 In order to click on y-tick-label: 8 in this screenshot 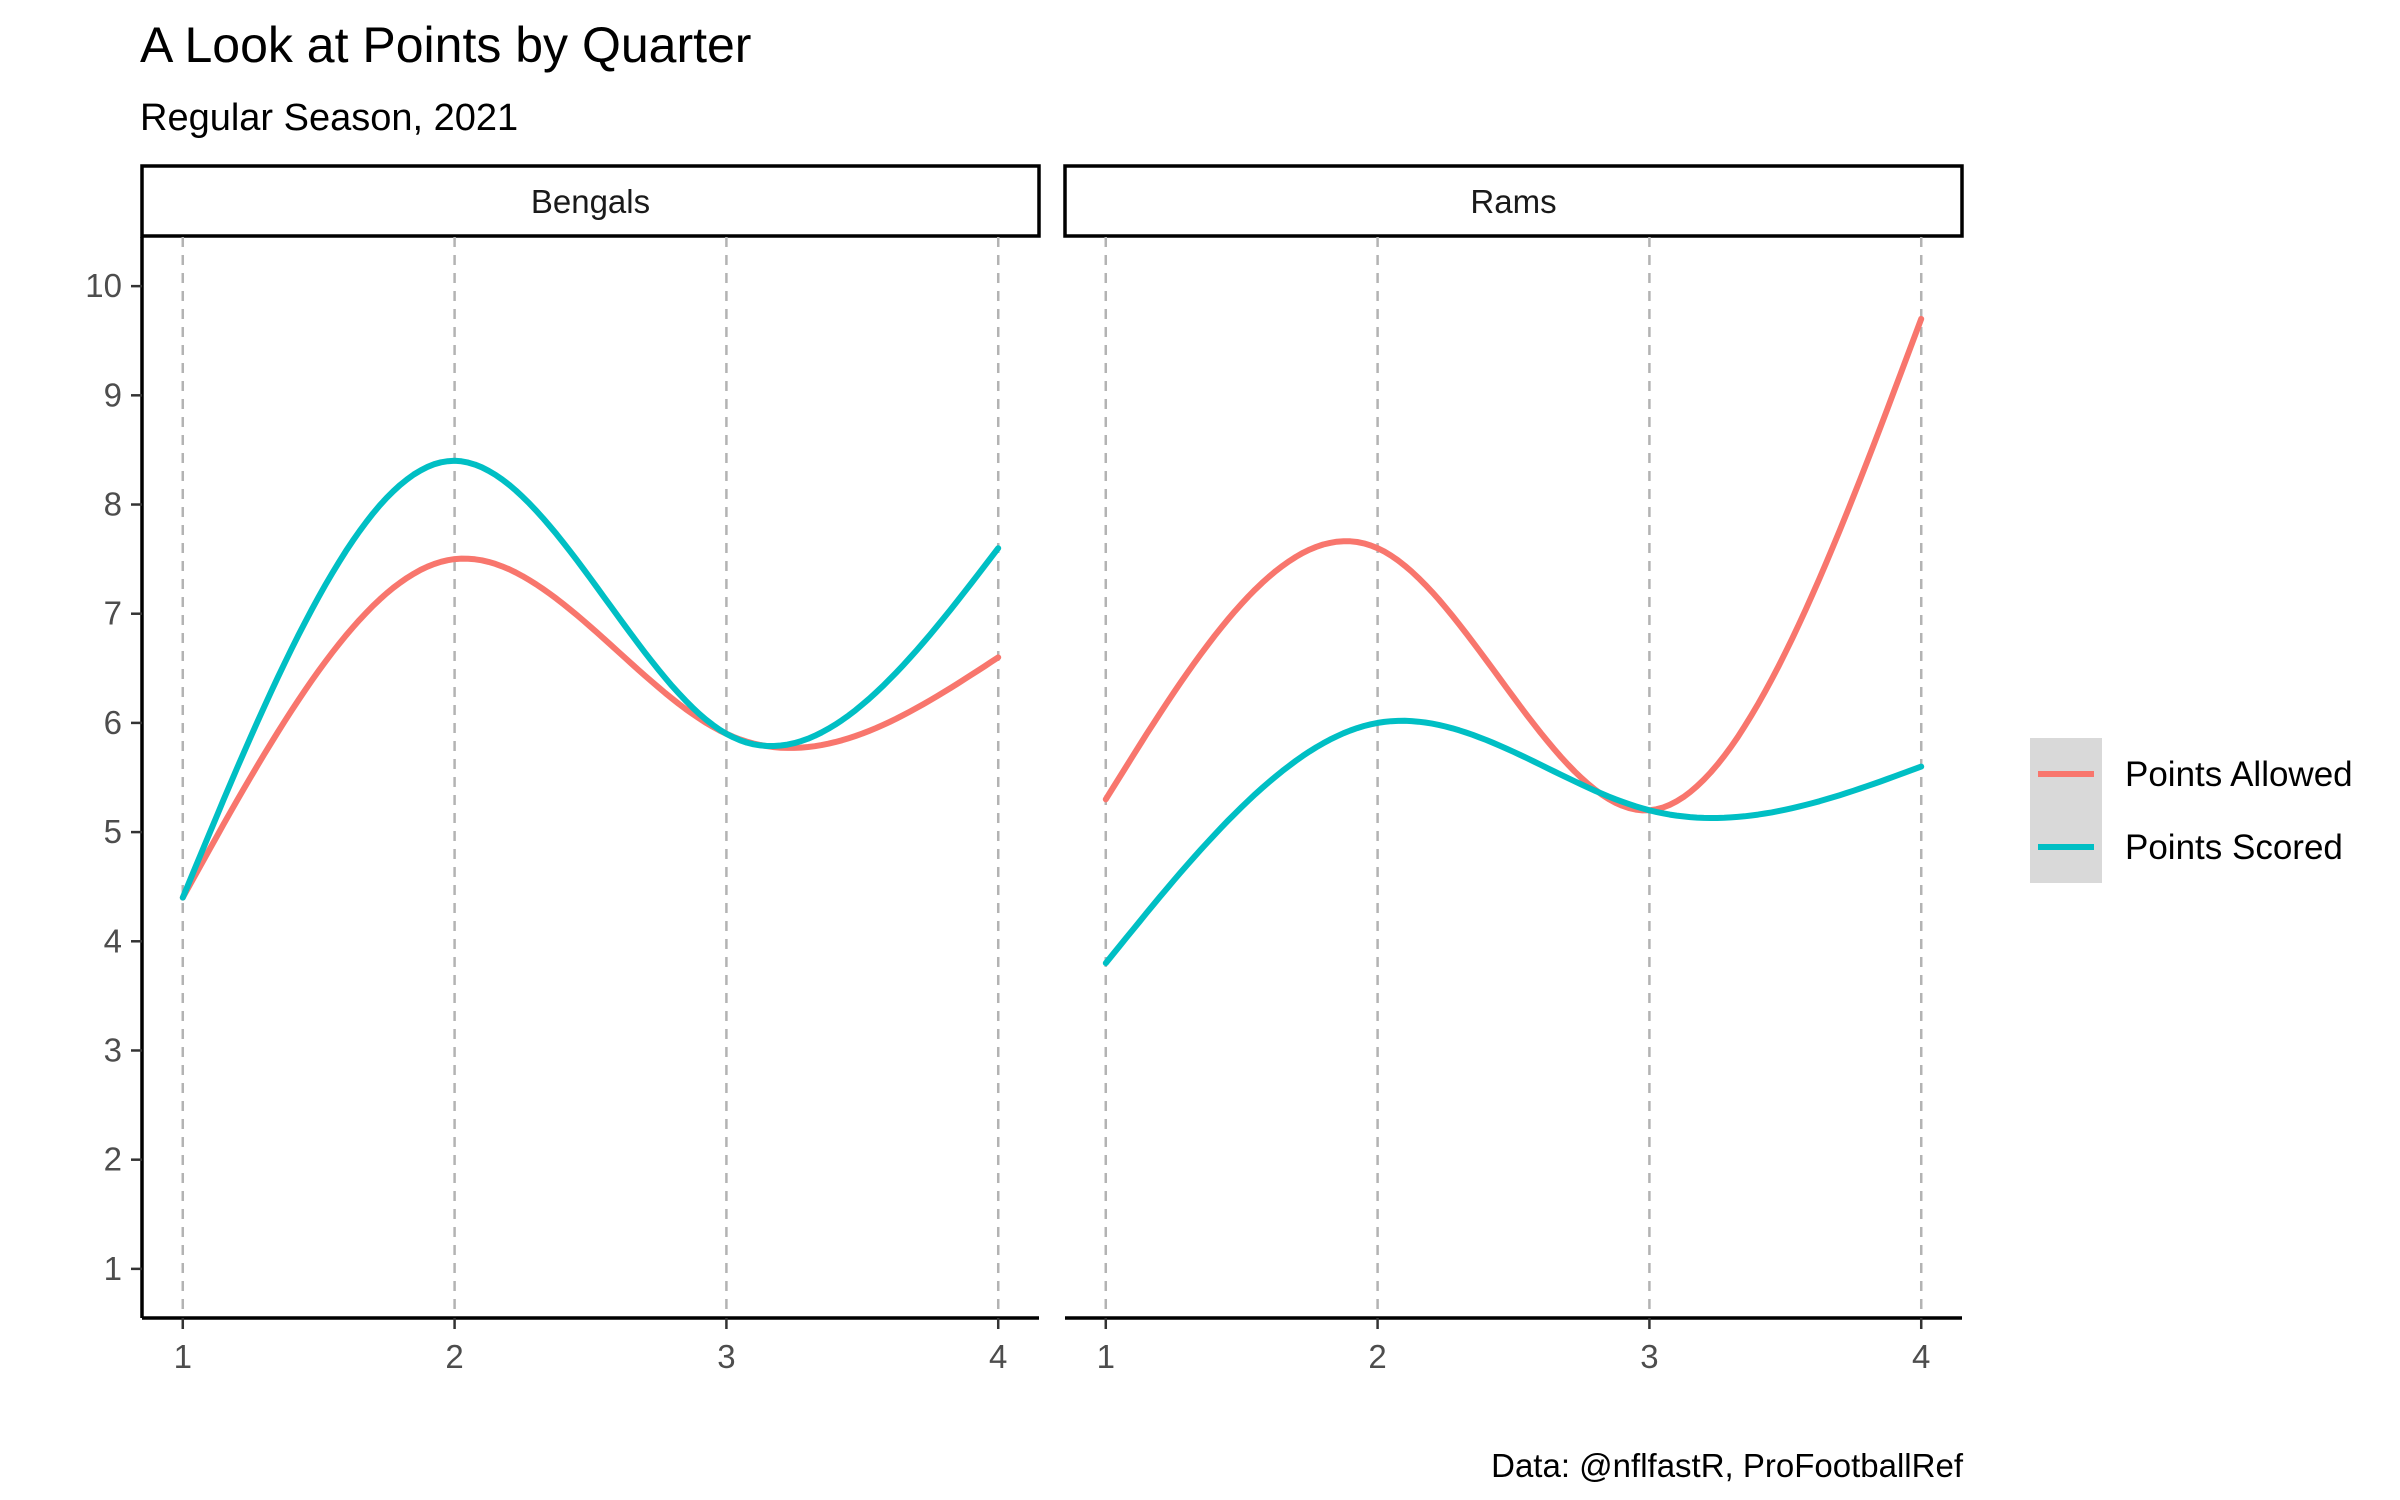, I will do `click(113, 504)`.